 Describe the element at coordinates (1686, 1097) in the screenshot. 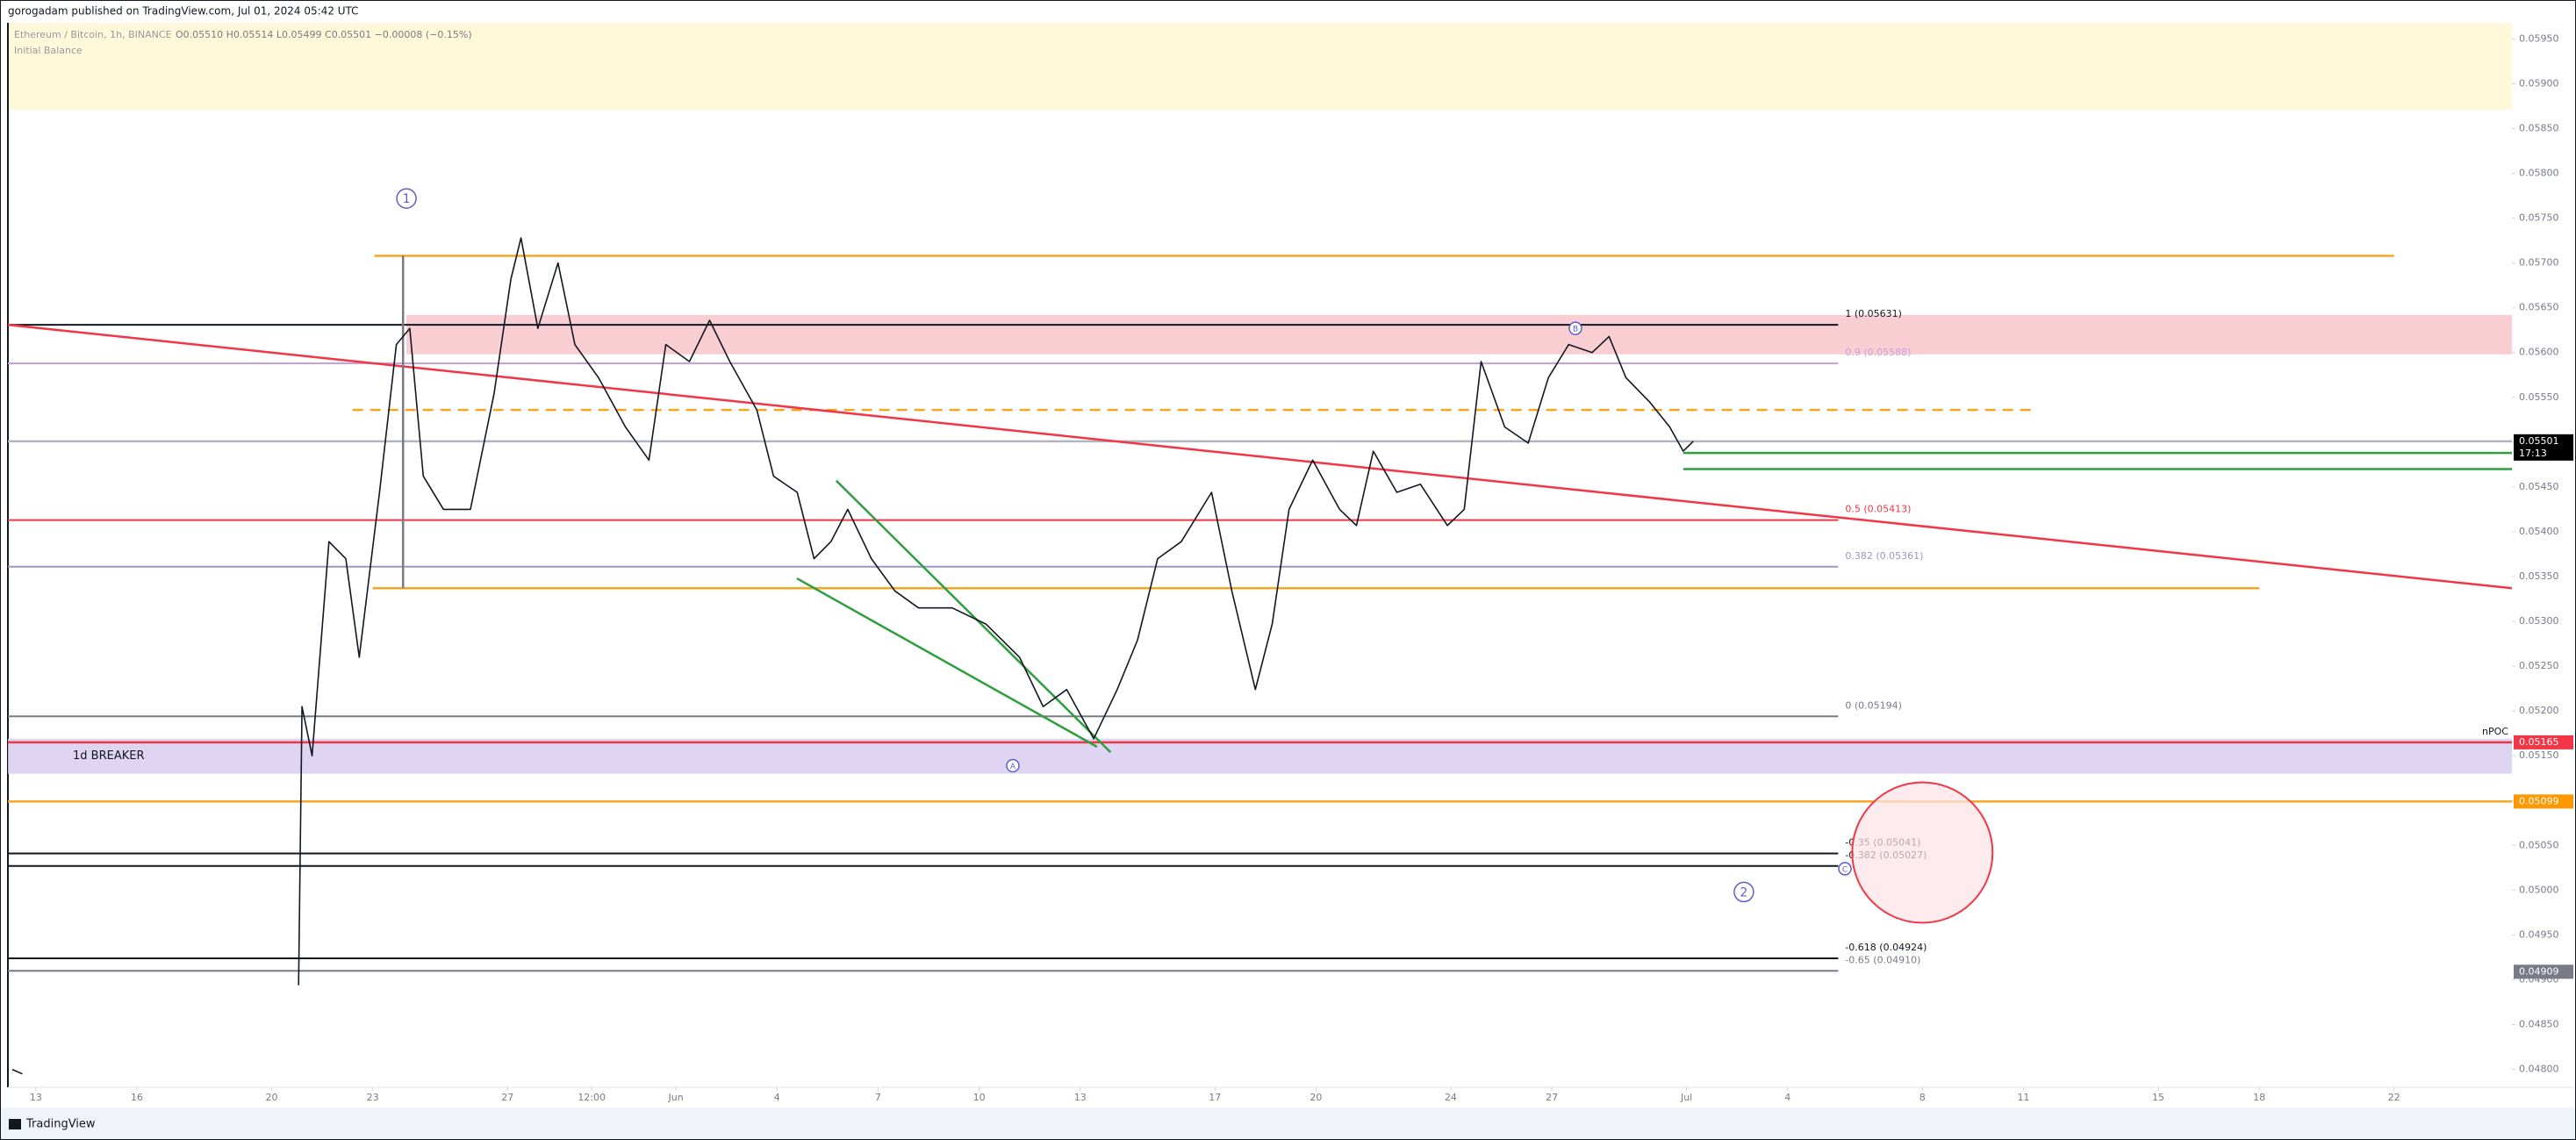

I see `x-tick-label: Jul` at that location.